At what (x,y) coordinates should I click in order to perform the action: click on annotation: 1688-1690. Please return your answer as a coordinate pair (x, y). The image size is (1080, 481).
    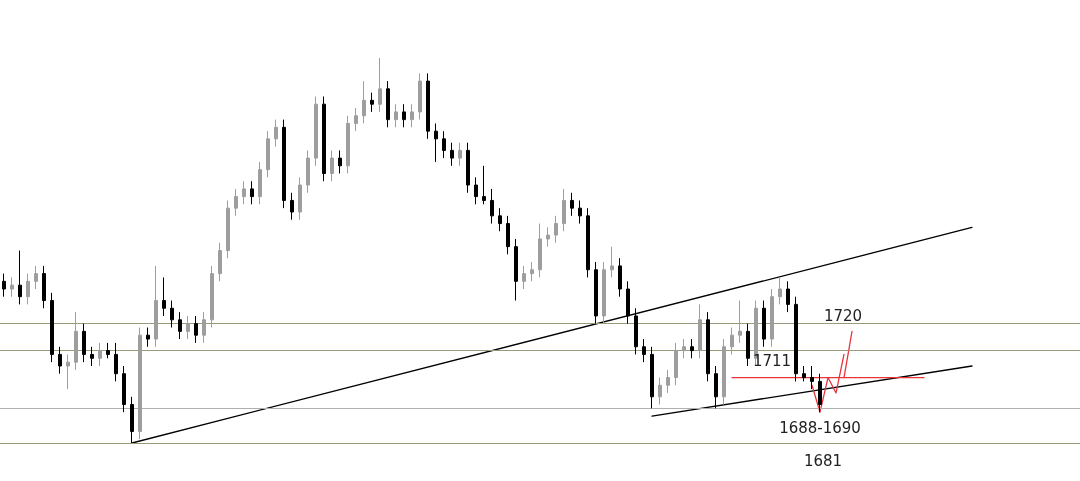
    Looking at the image, I should click on (820, 428).